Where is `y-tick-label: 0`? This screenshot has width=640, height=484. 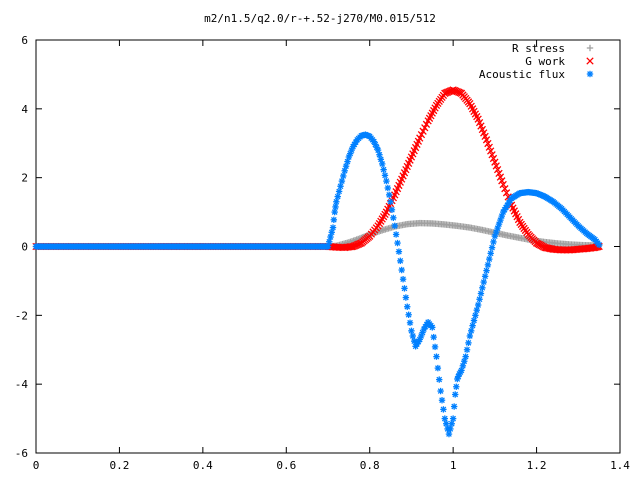 y-tick-label: 0 is located at coordinates (24, 247).